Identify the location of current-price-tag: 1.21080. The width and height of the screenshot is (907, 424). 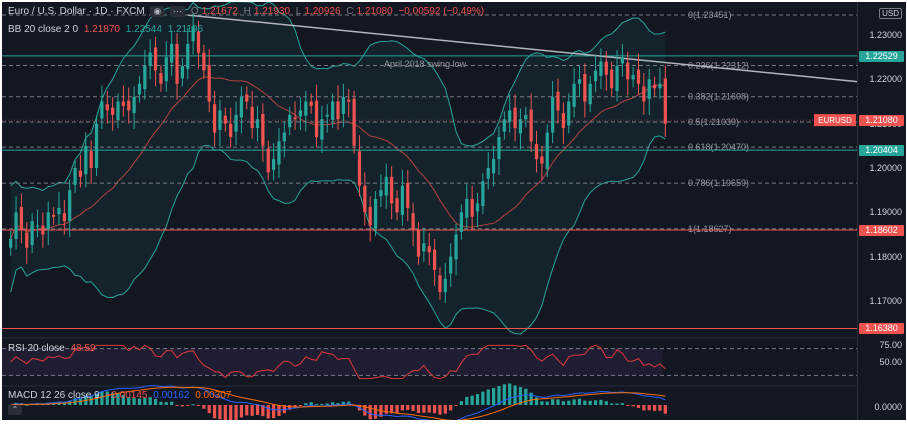
(881, 121).